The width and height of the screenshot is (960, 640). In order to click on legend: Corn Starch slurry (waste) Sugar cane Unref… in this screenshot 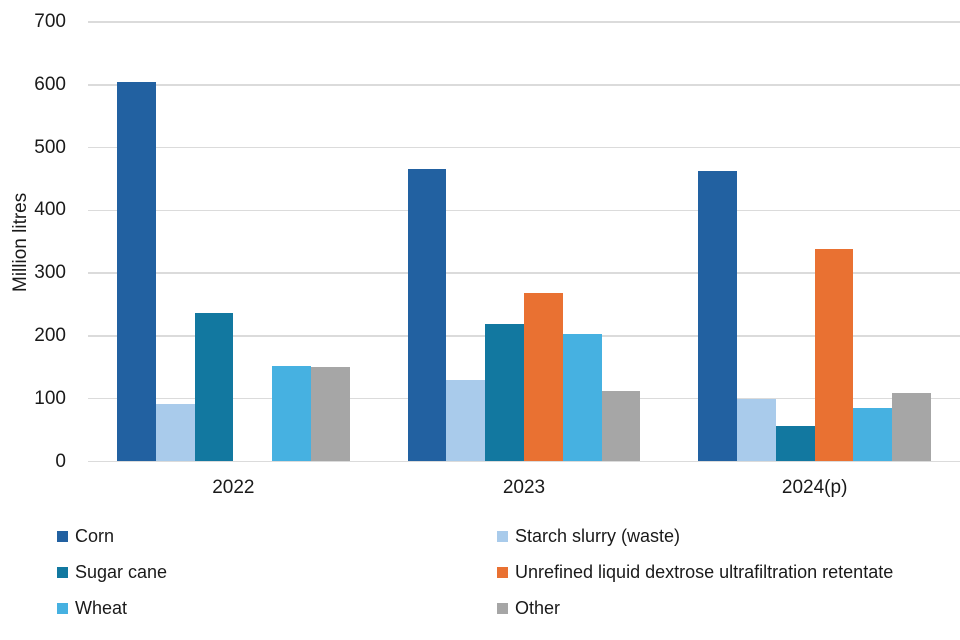, I will do `click(497, 572)`.